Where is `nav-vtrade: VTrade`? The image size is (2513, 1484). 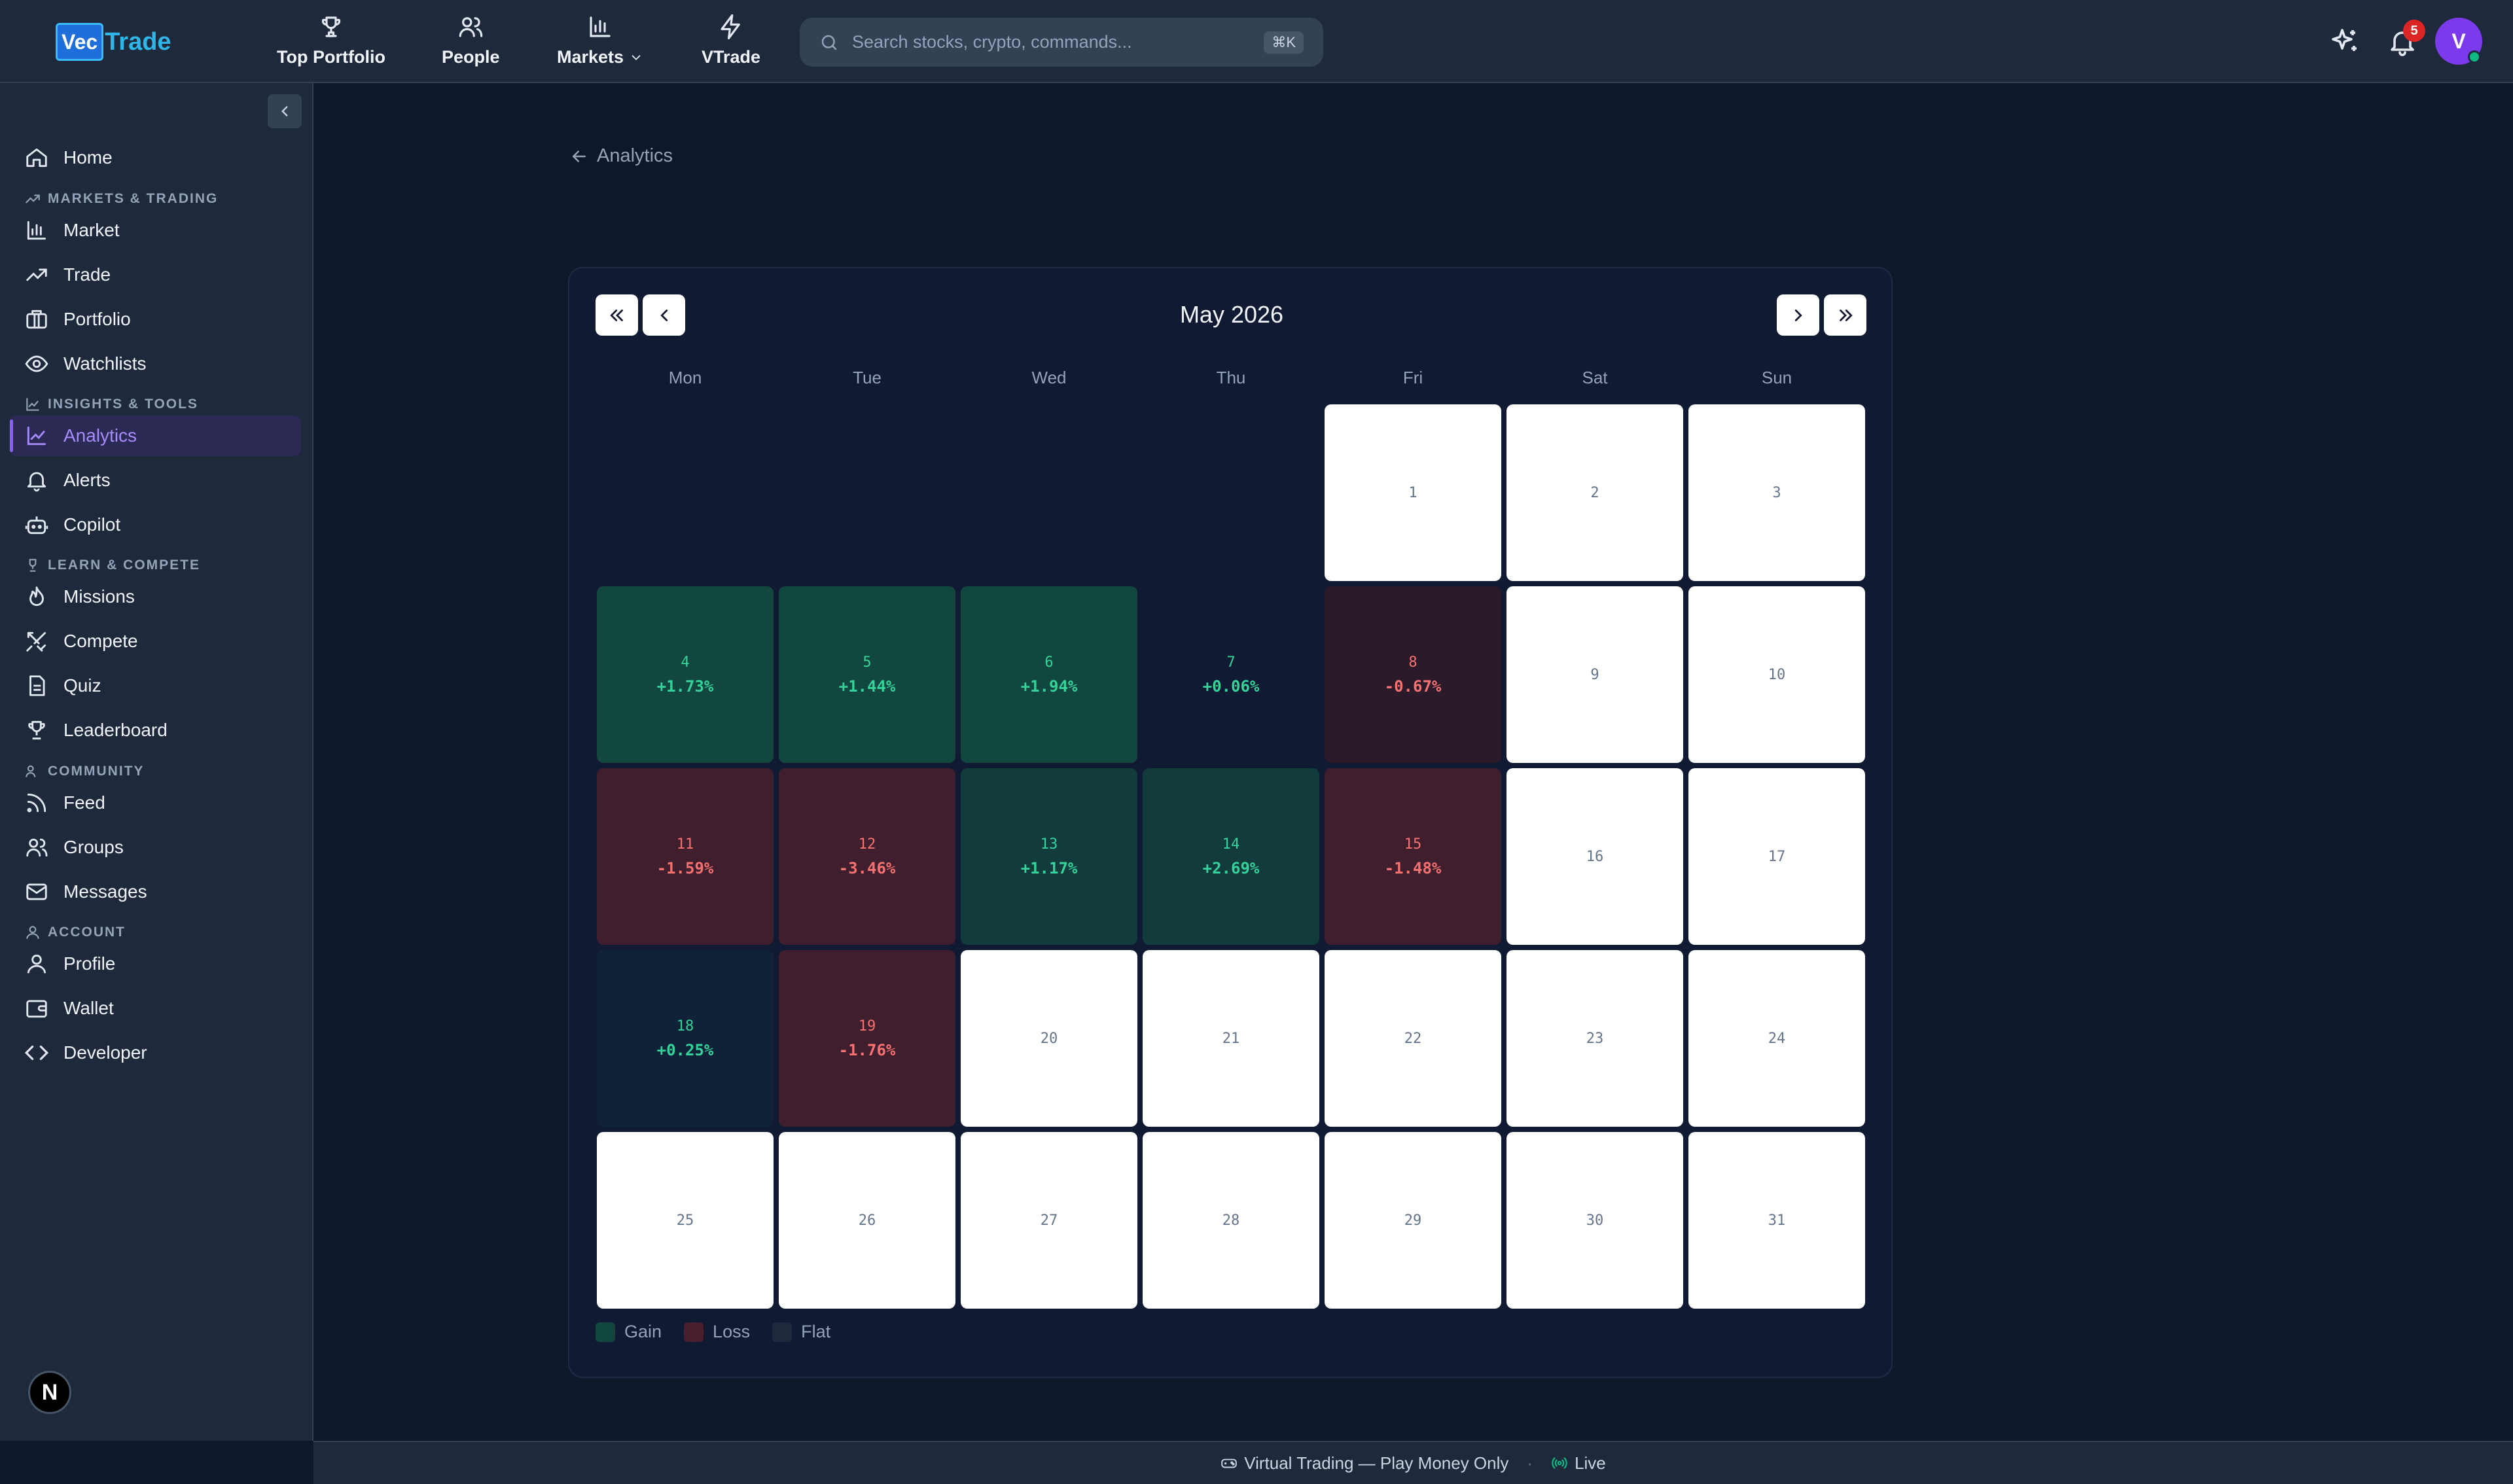 nav-vtrade: VTrade is located at coordinates (731, 42).